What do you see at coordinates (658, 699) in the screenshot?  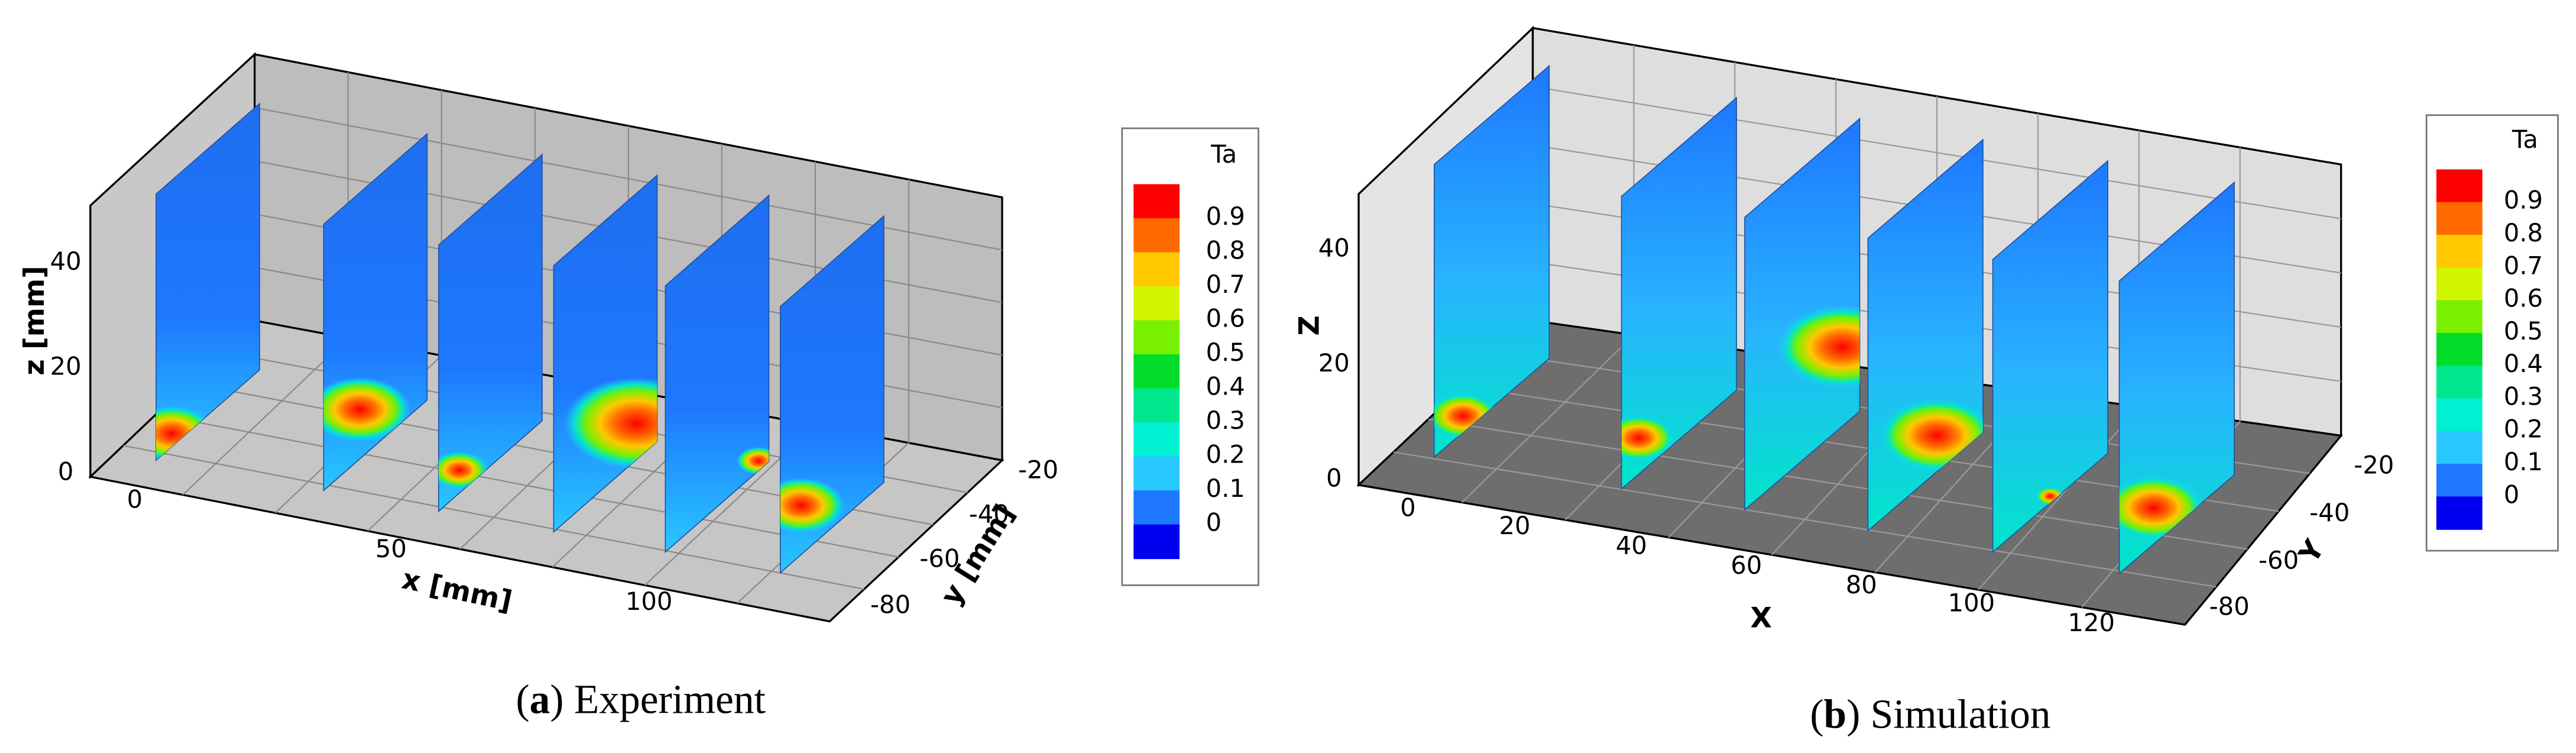 I see `caption-part: ) Experiment` at bounding box center [658, 699].